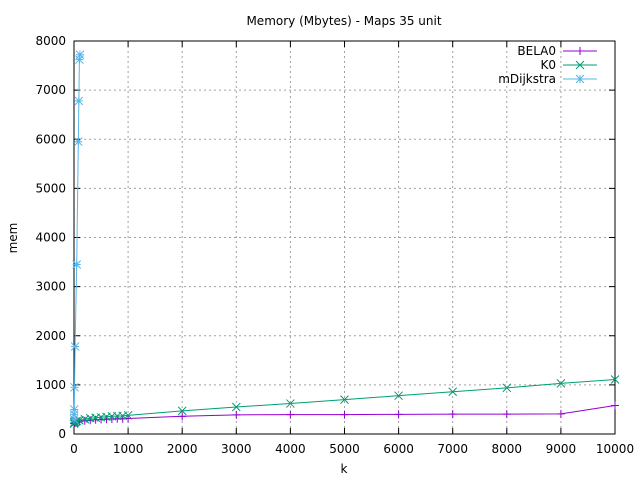  What do you see at coordinates (561, 449) in the screenshot?
I see `x-tick-label: 9000` at bounding box center [561, 449].